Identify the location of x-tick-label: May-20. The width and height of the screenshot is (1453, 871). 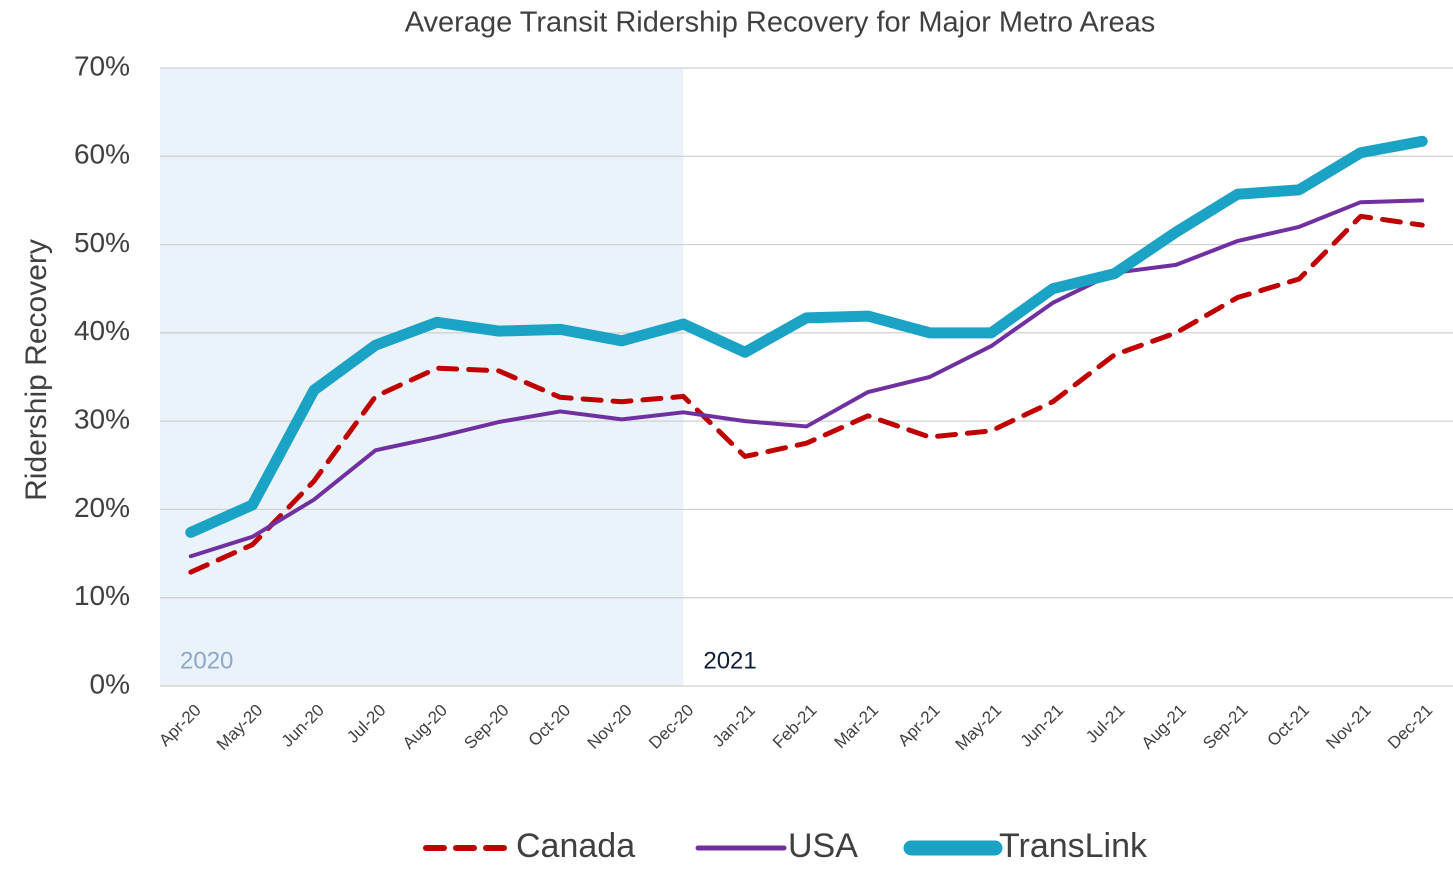
(240, 728).